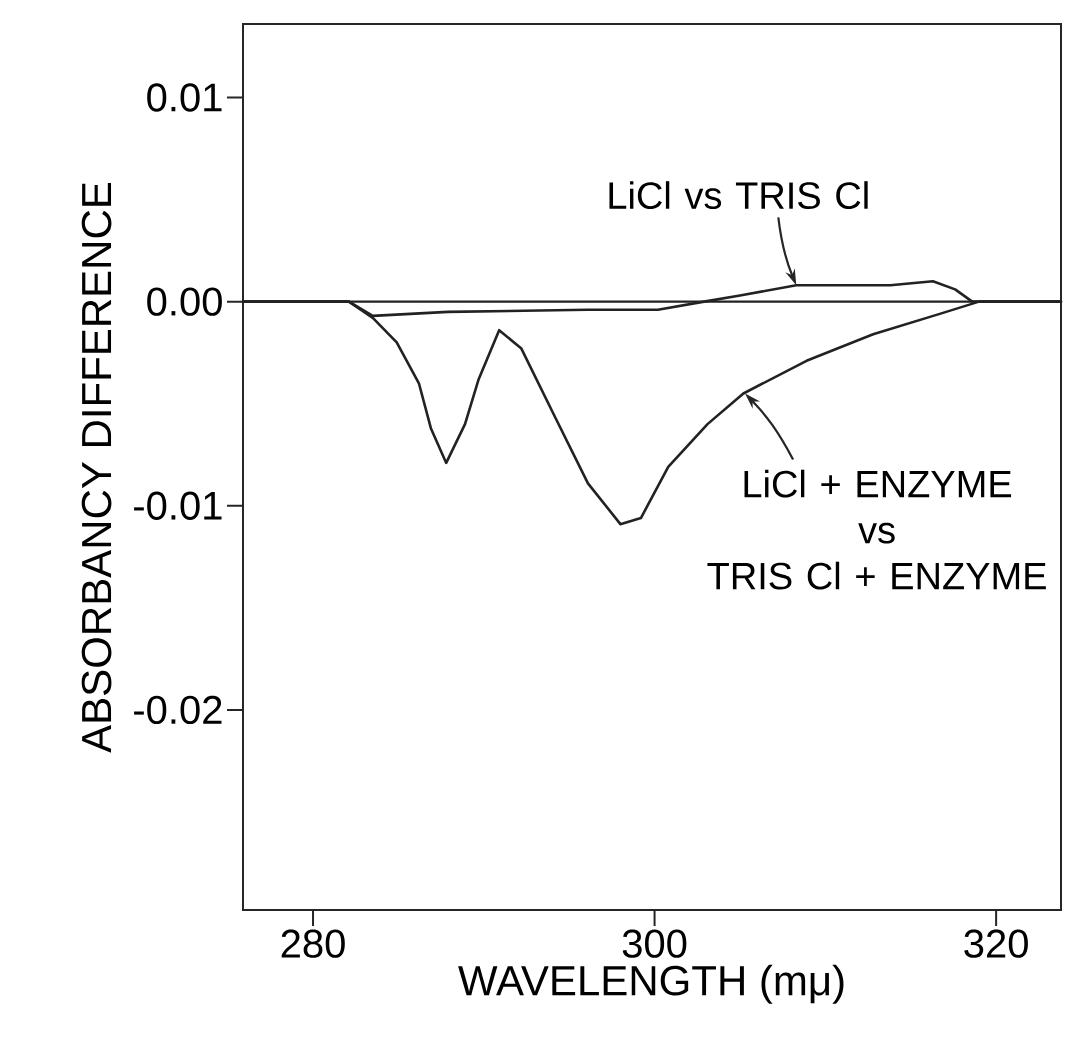  I want to click on x-tick-label: 320, so click(996, 943).